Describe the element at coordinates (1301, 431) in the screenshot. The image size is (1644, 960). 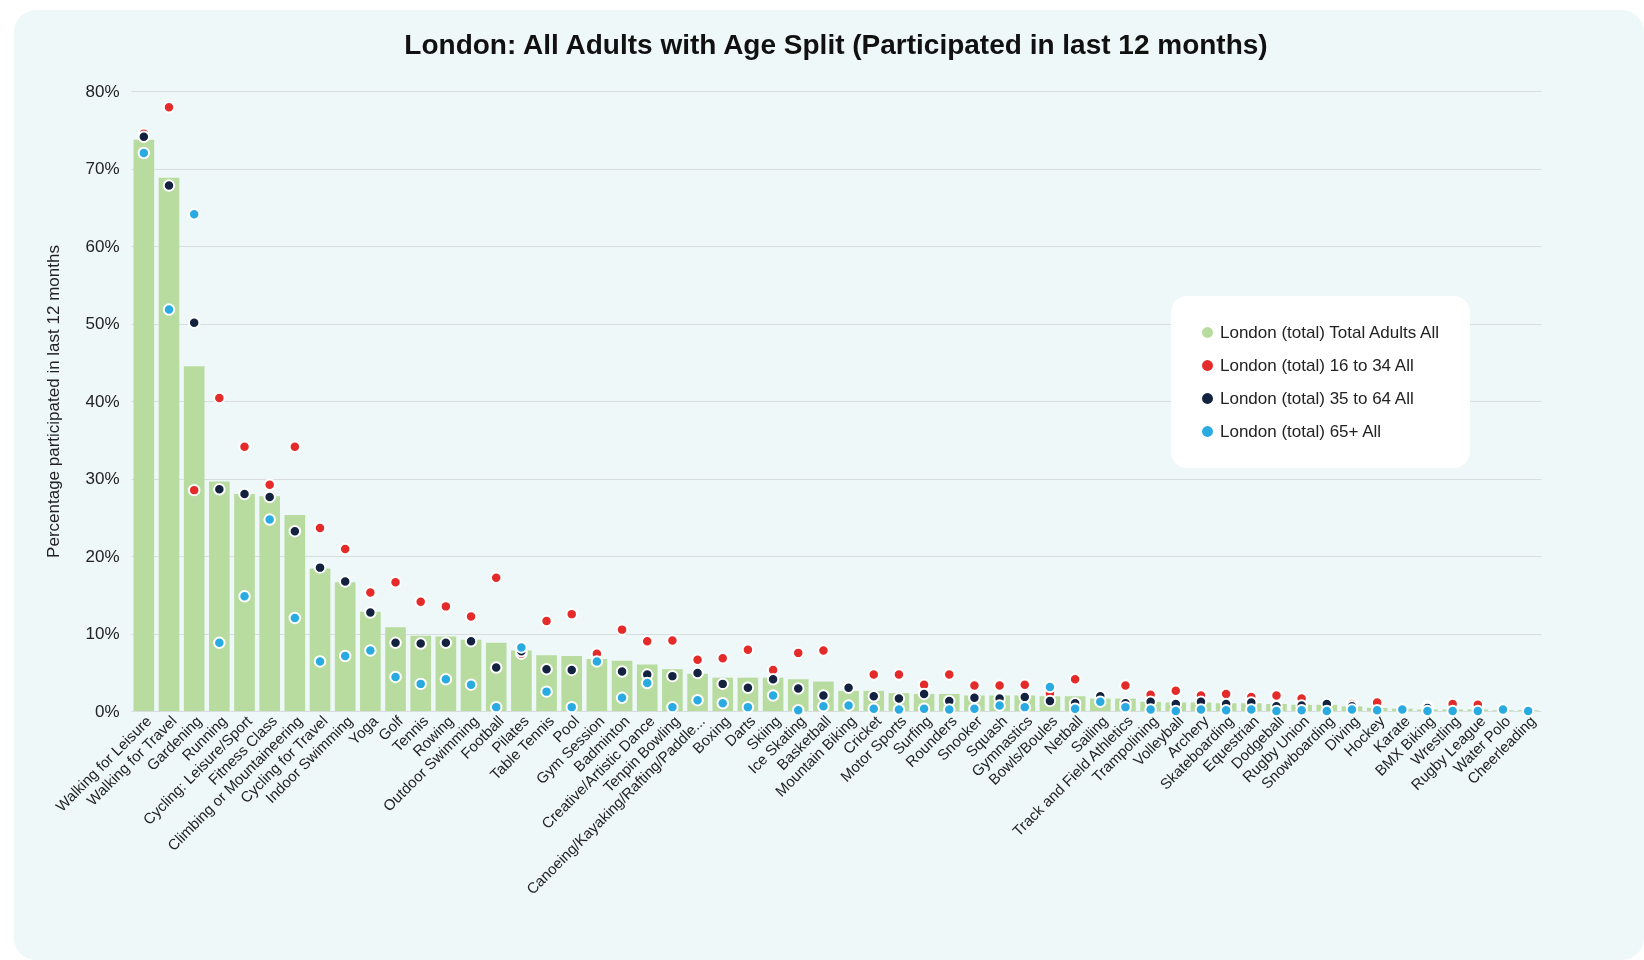
I see `legend-label: London (total) 65+ All` at that location.